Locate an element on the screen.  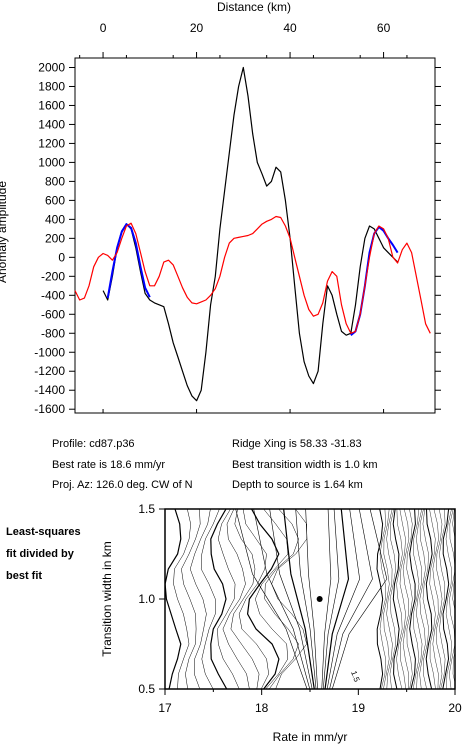
y-tick-label: -1600 is located at coordinates (49, 409).